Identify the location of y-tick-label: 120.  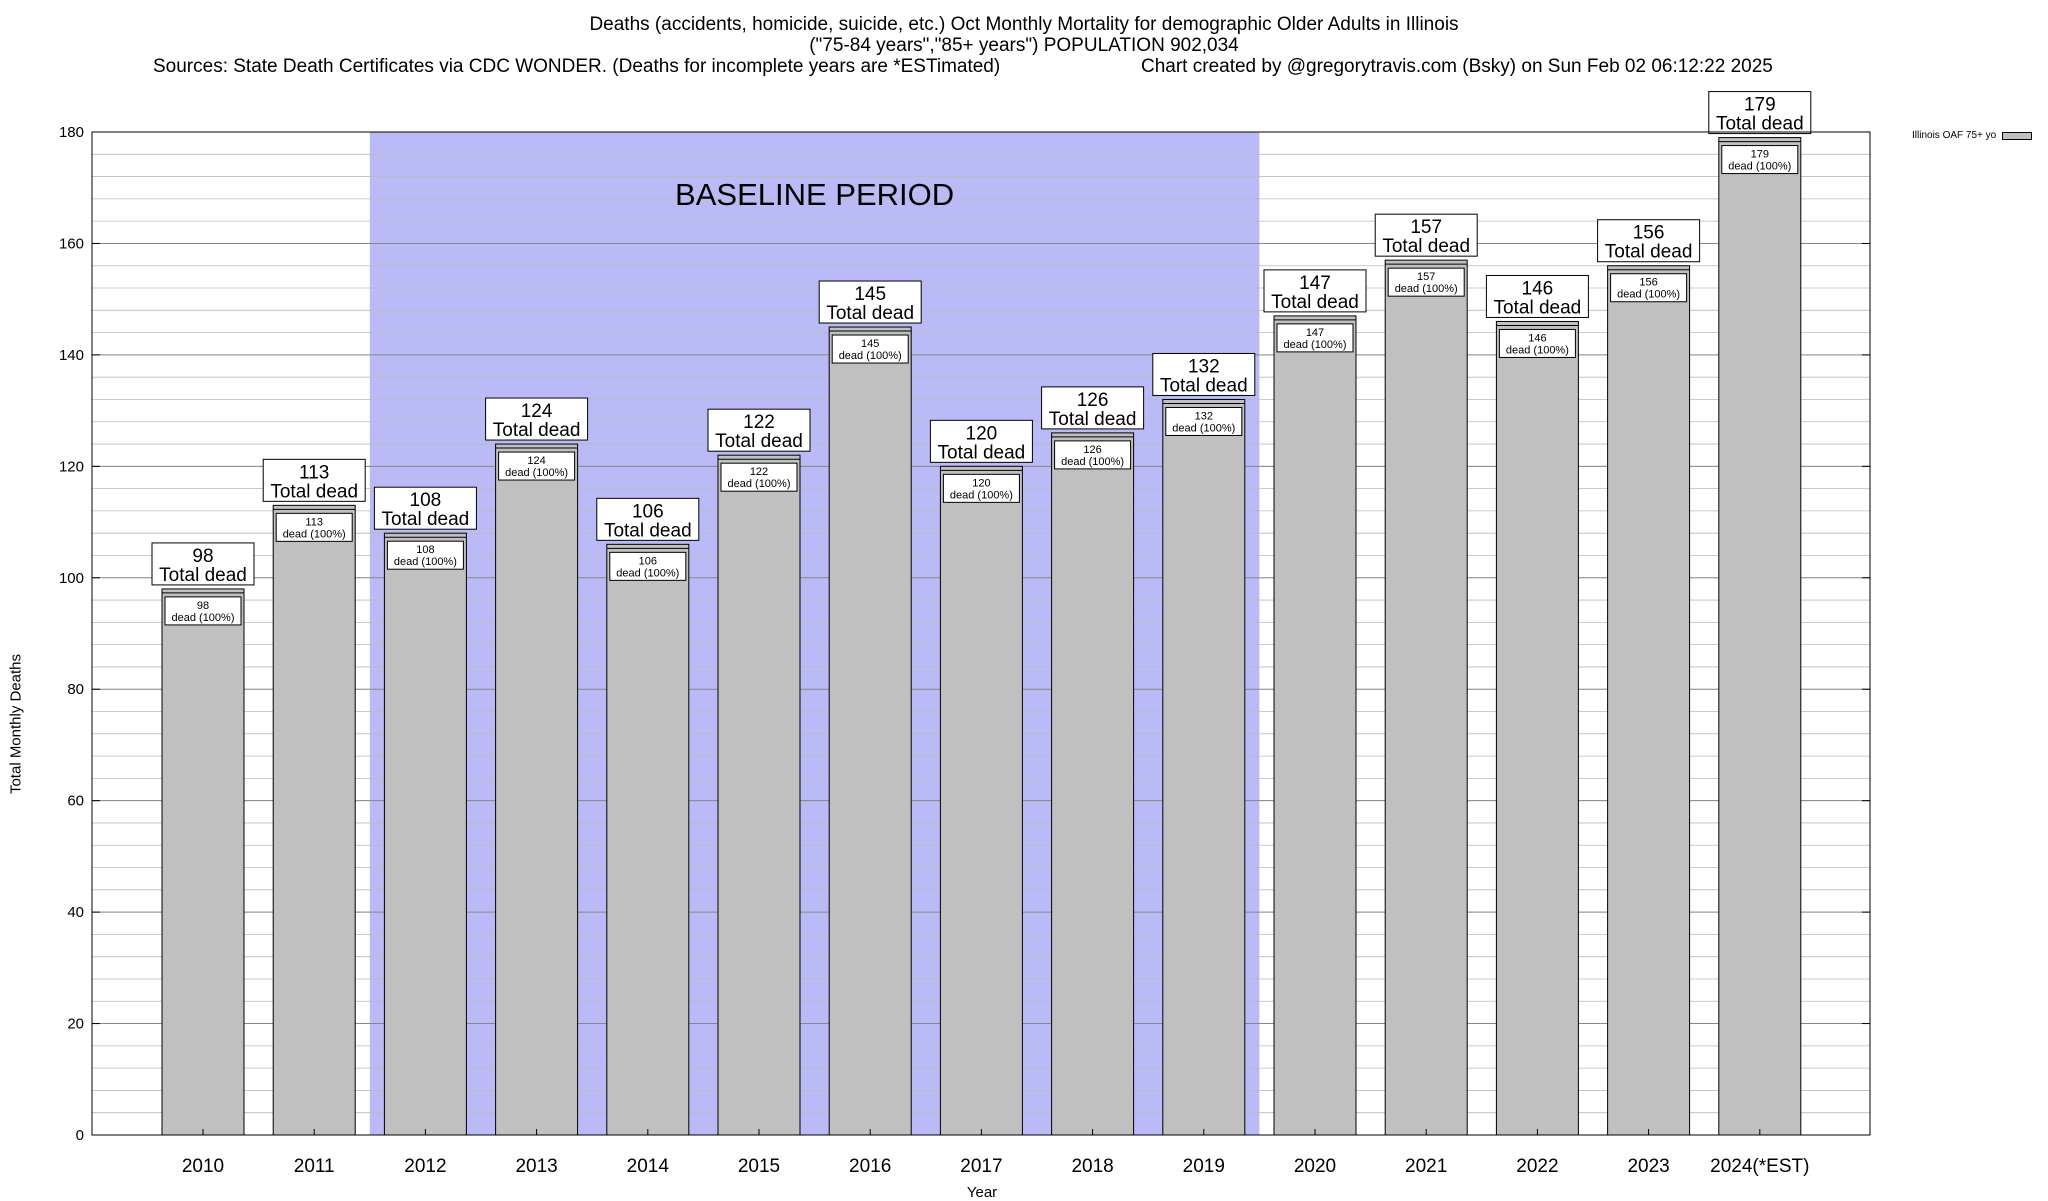
(71, 466).